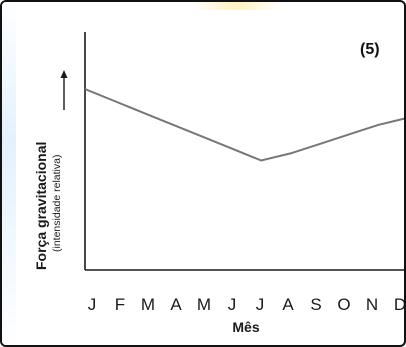 The height and width of the screenshot is (347, 406). What do you see at coordinates (370, 49) in the screenshot?
I see `panel-label: (5)` at bounding box center [370, 49].